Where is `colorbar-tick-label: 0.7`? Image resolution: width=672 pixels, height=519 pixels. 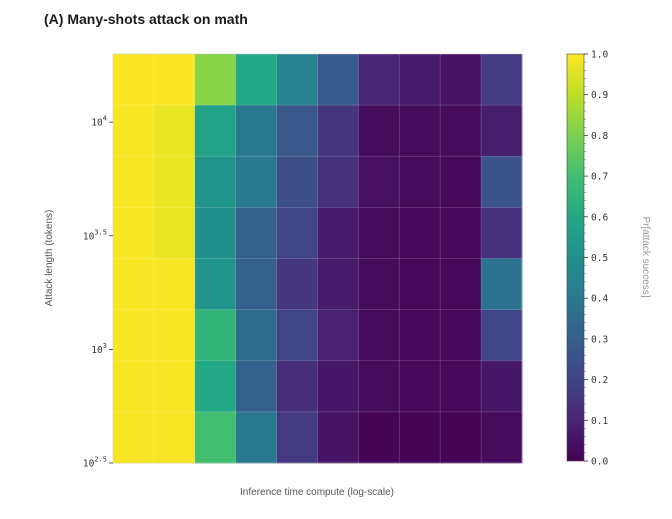 colorbar-tick-label: 0.7 is located at coordinates (599, 177).